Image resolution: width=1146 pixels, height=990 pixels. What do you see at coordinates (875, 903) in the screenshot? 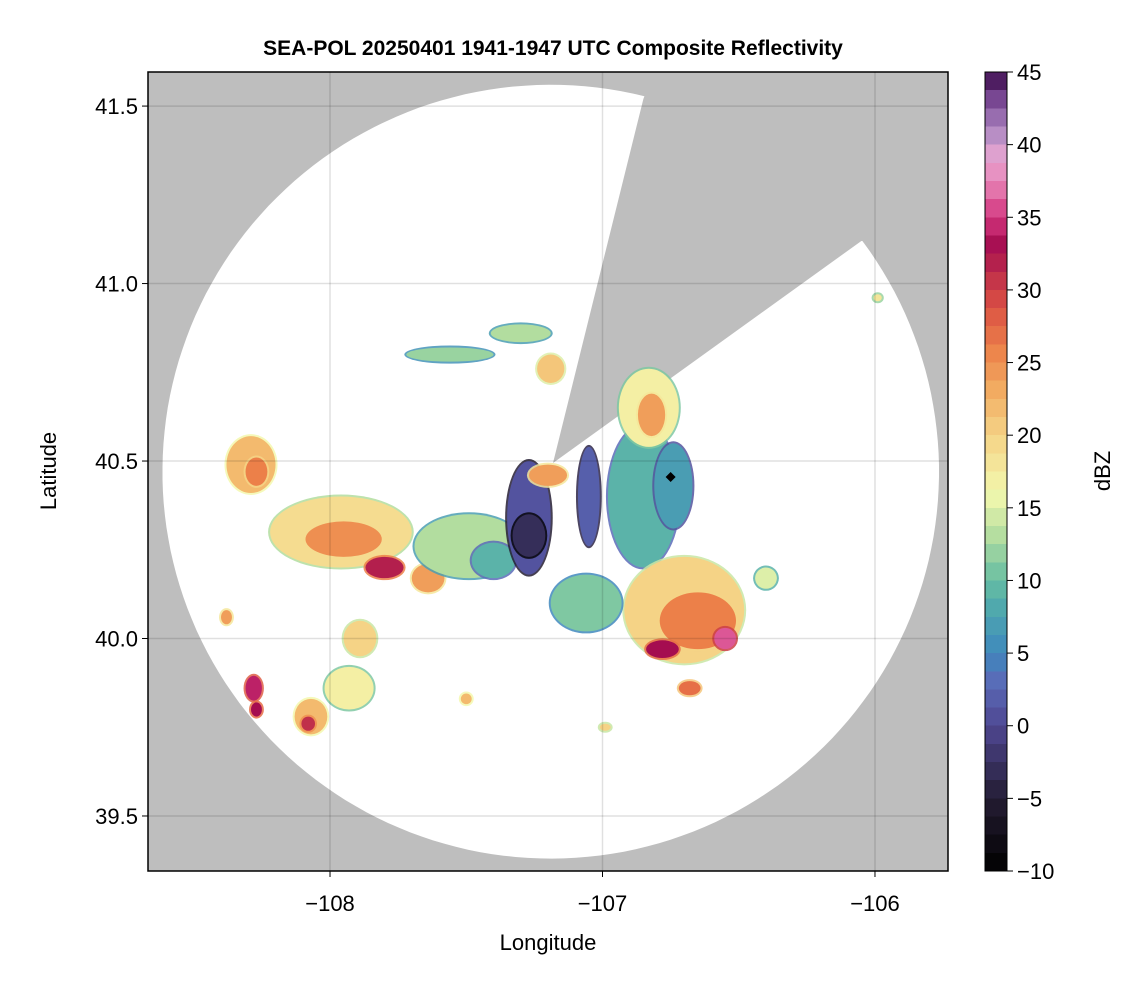
I see `x-tick-label: −106` at bounding box center [875, 903].